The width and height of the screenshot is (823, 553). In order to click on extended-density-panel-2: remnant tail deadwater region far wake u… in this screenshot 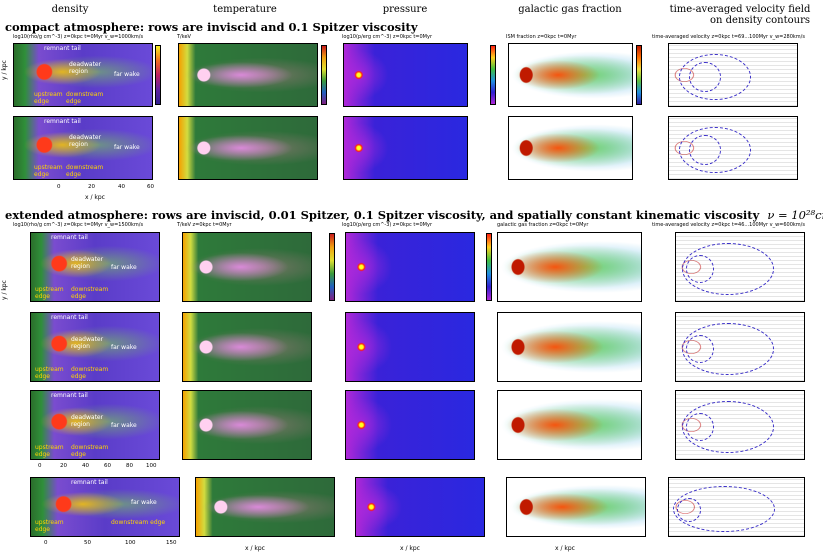, I will do `click(95, 347)`.